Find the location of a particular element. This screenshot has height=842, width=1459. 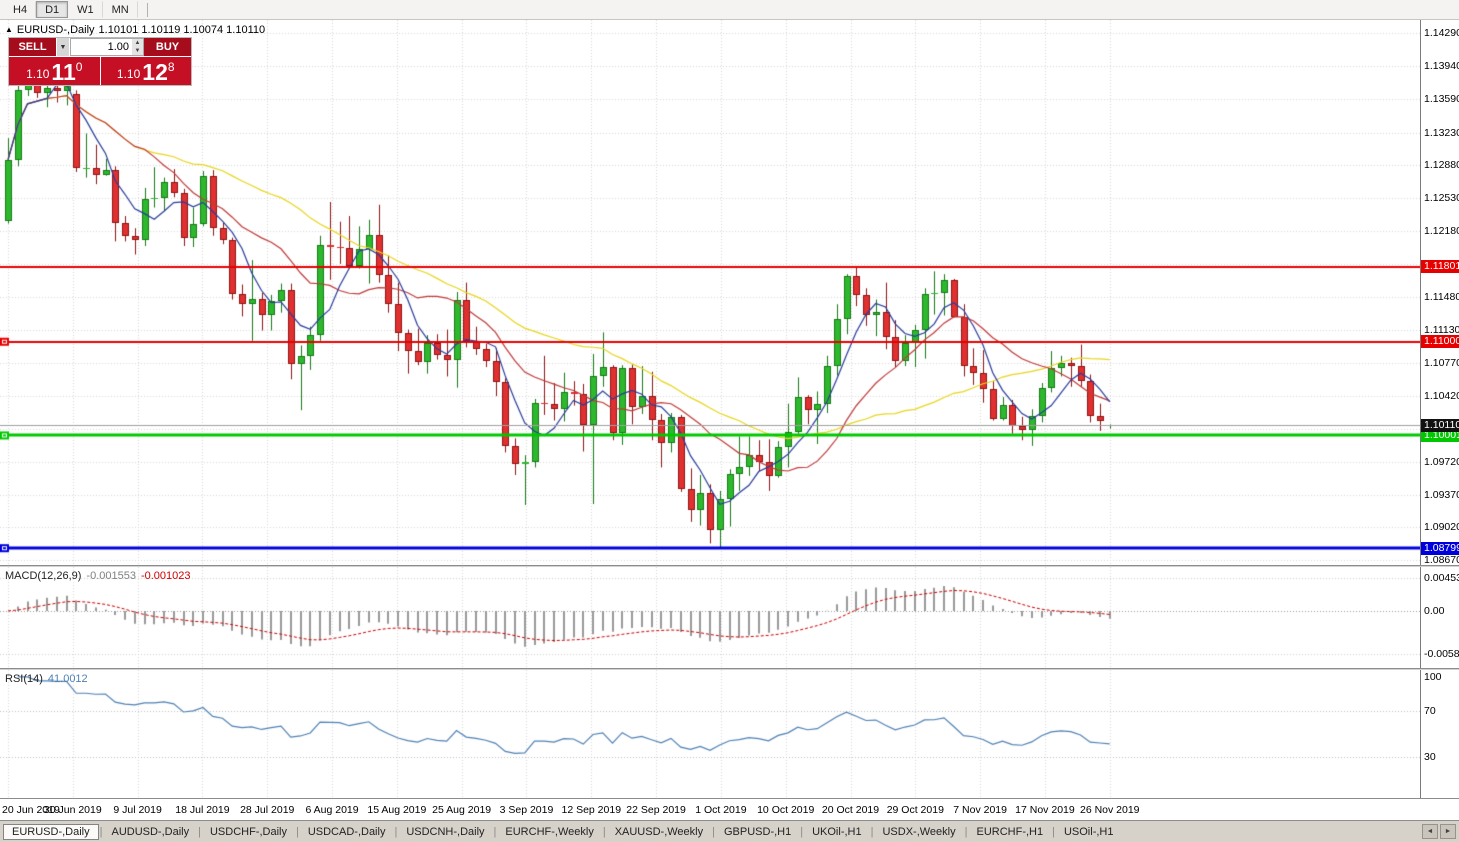

axis-tick-label: 1.12180 is located at coordinates (1441, 231).